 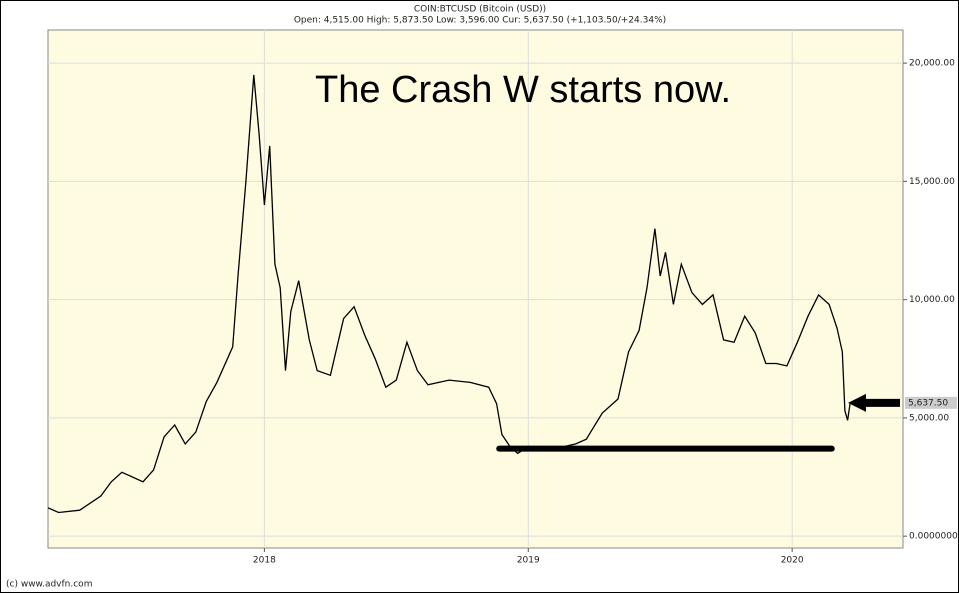 What do you see at coordinates (928, 403) in the screenshot?
I see `current-label: 5,637.50` at bounding box center [928, 403].